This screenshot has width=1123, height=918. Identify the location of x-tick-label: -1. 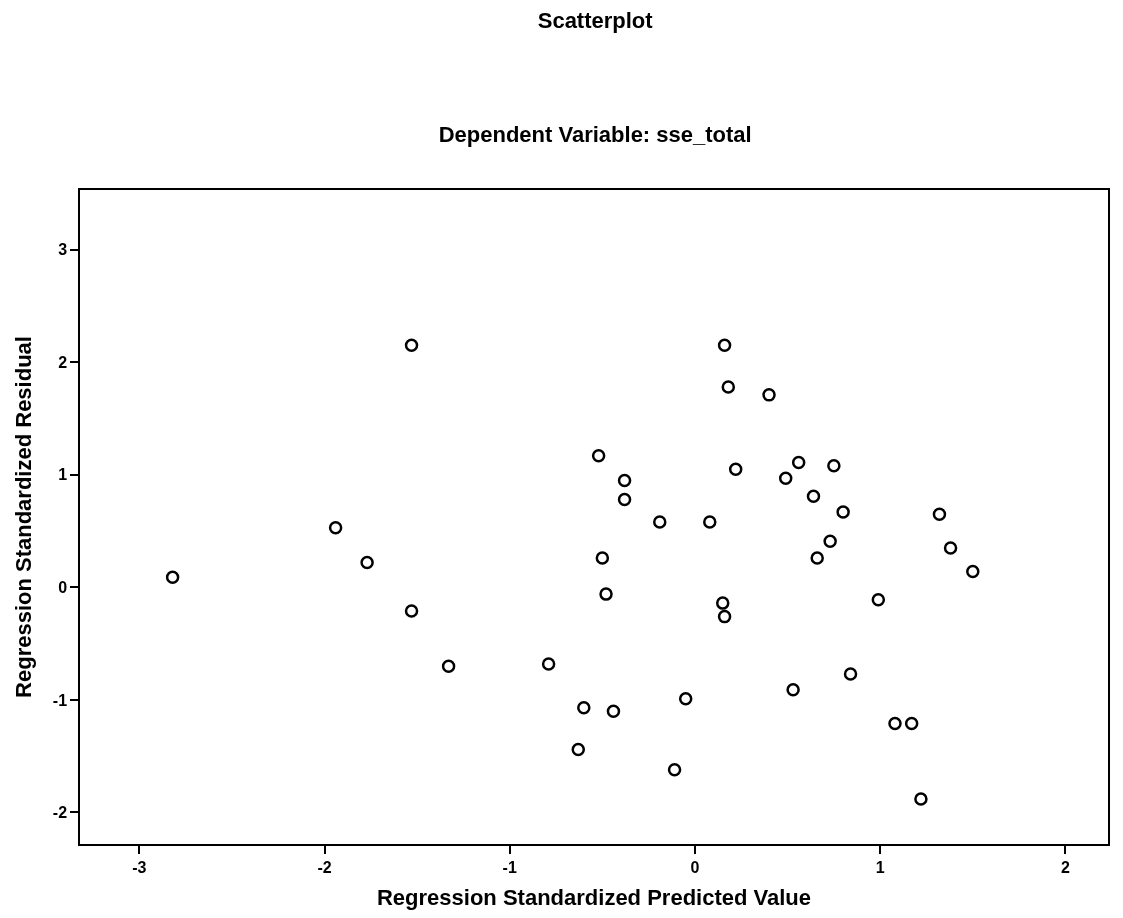
(509, 867).